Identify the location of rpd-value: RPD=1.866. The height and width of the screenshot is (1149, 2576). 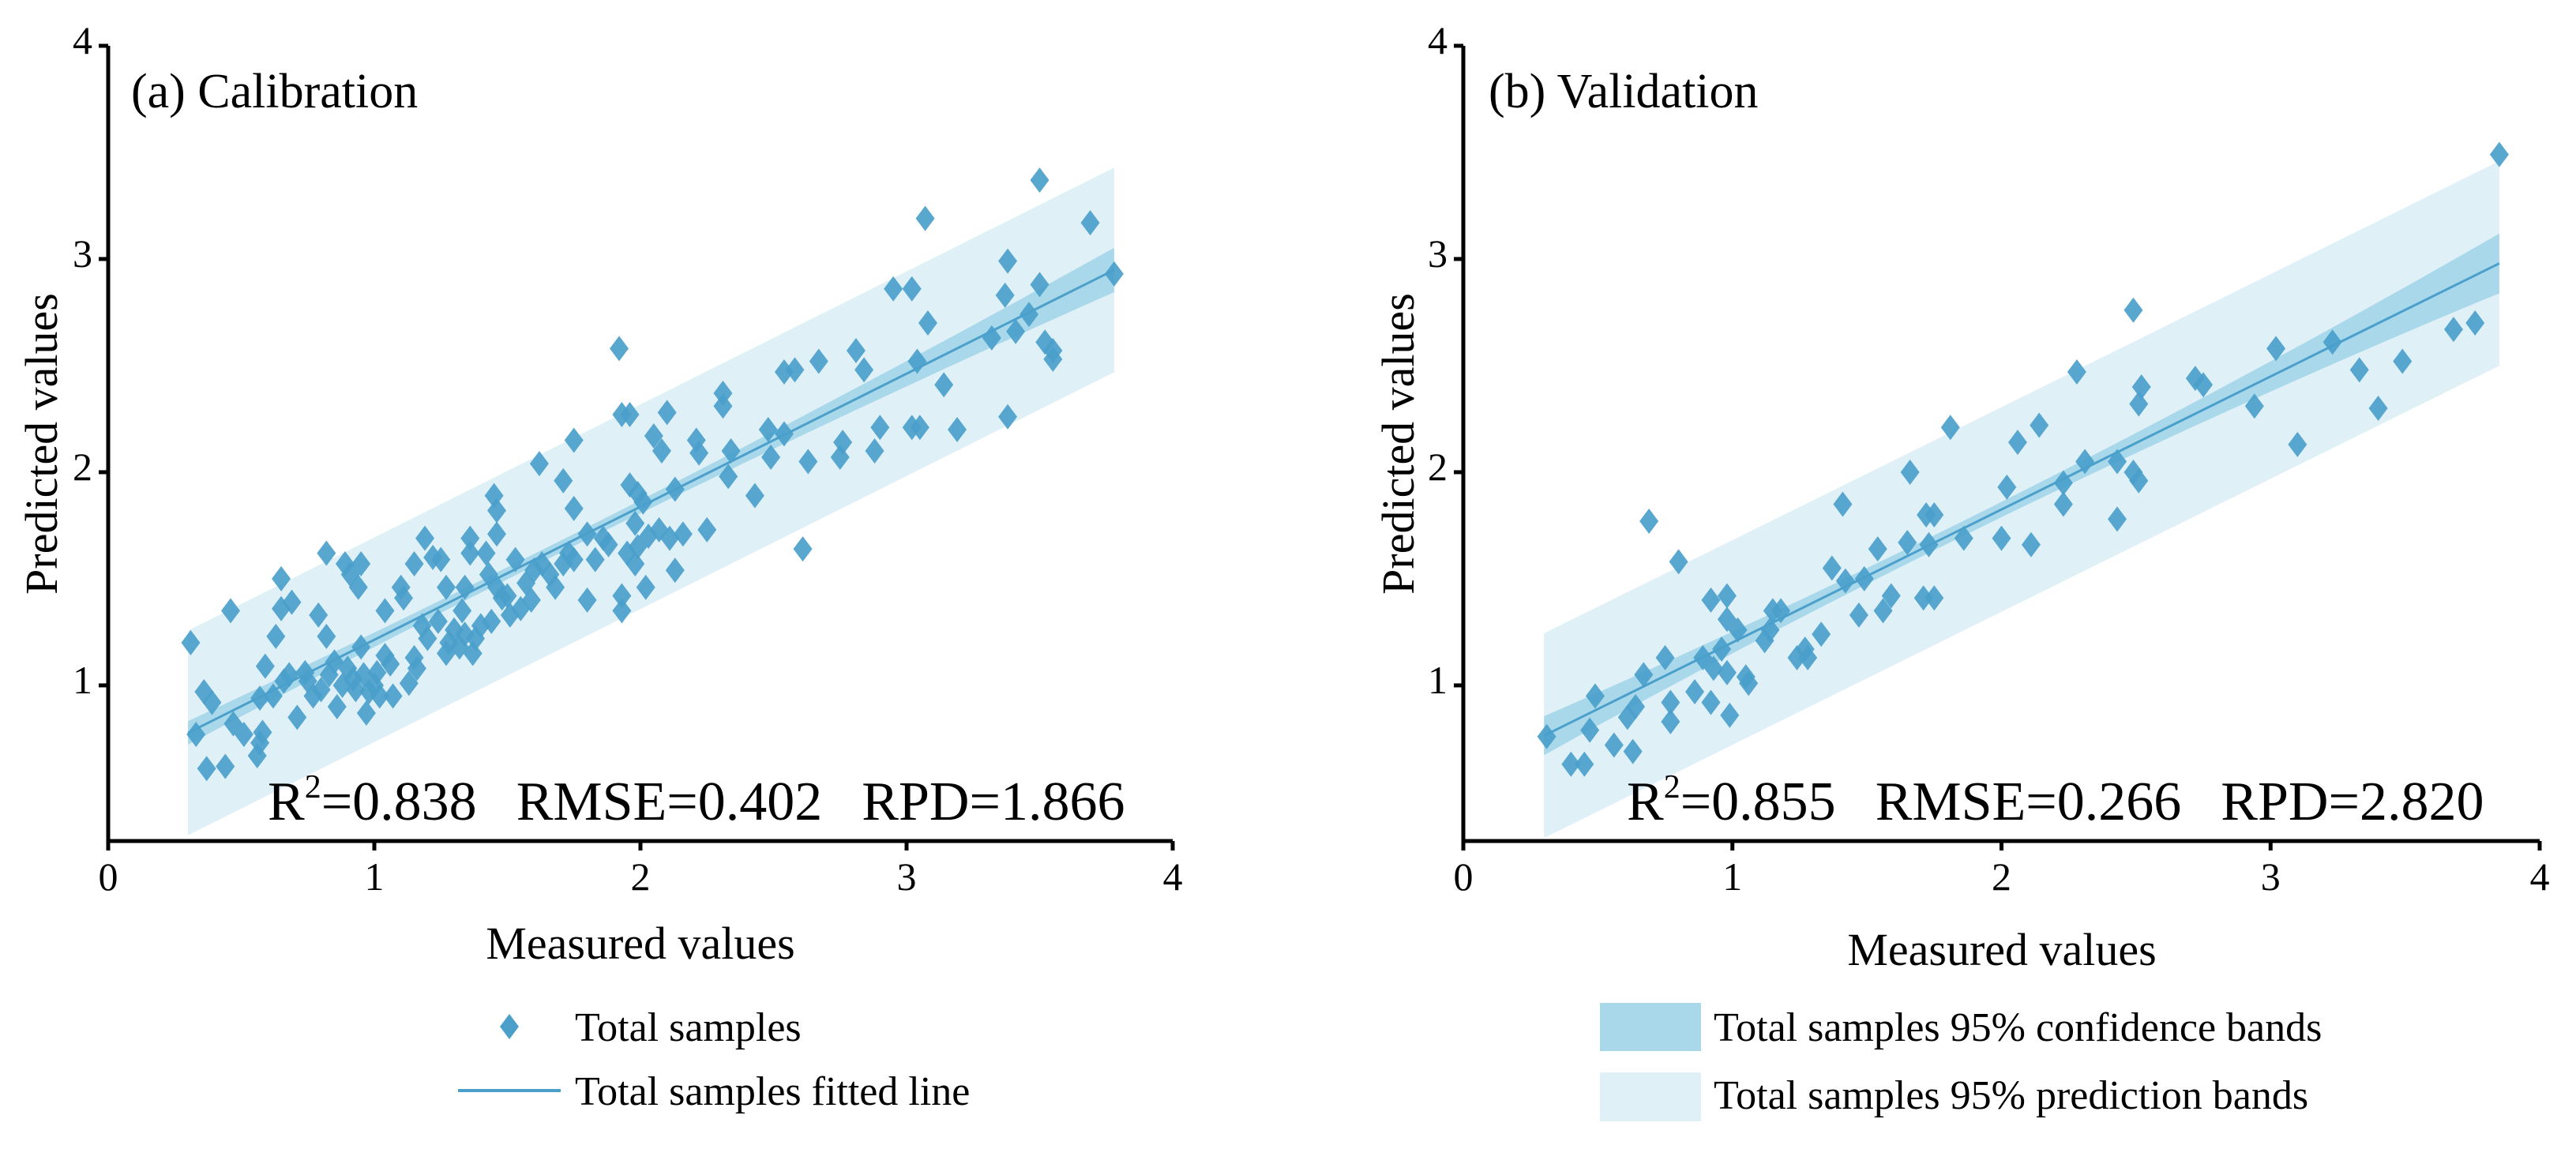
(993, 802).